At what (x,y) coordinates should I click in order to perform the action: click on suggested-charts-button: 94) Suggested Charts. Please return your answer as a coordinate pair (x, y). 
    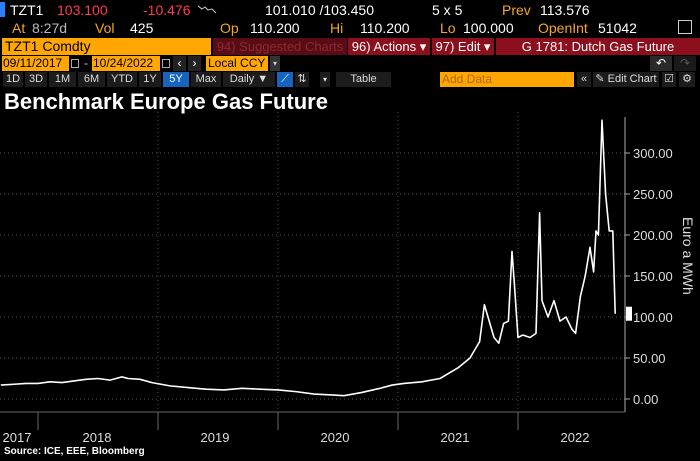
    Looking at the image, I should click on (280, 46).